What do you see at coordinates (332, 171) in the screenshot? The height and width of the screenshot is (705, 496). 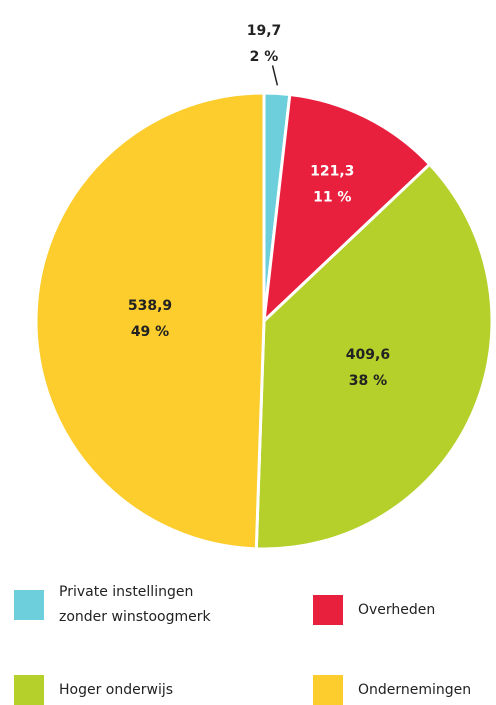 I see `value-label: 121,3` at bounding box center [332, 171].